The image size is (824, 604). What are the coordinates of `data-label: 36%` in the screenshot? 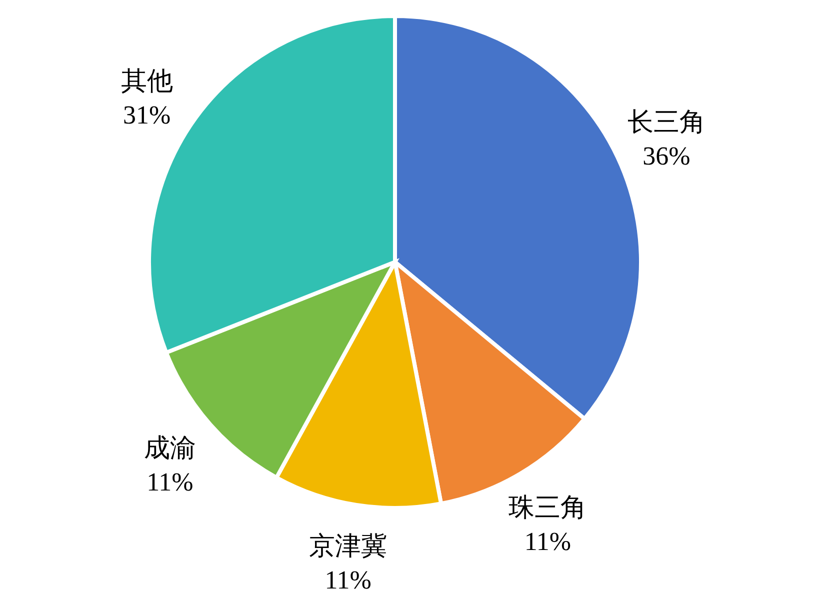 It's located at (666, 155).